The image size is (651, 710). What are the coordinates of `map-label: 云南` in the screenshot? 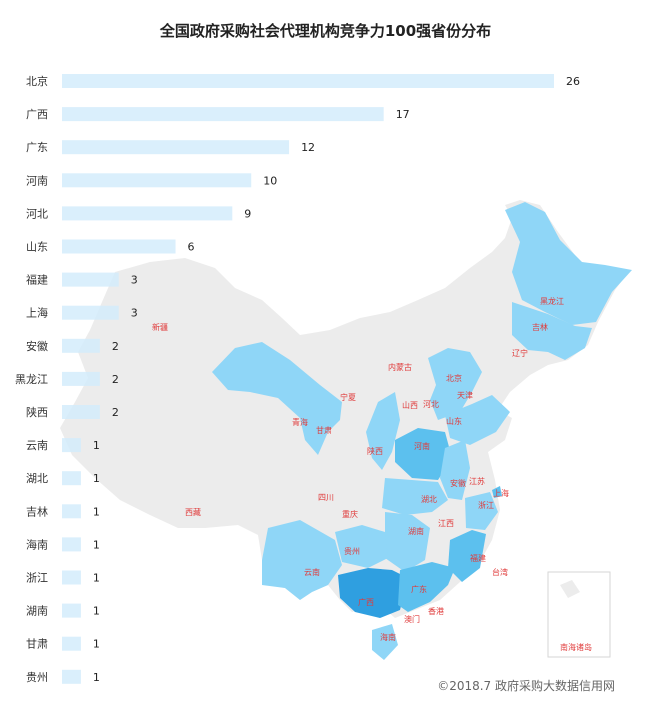 It's located at (312, 572).